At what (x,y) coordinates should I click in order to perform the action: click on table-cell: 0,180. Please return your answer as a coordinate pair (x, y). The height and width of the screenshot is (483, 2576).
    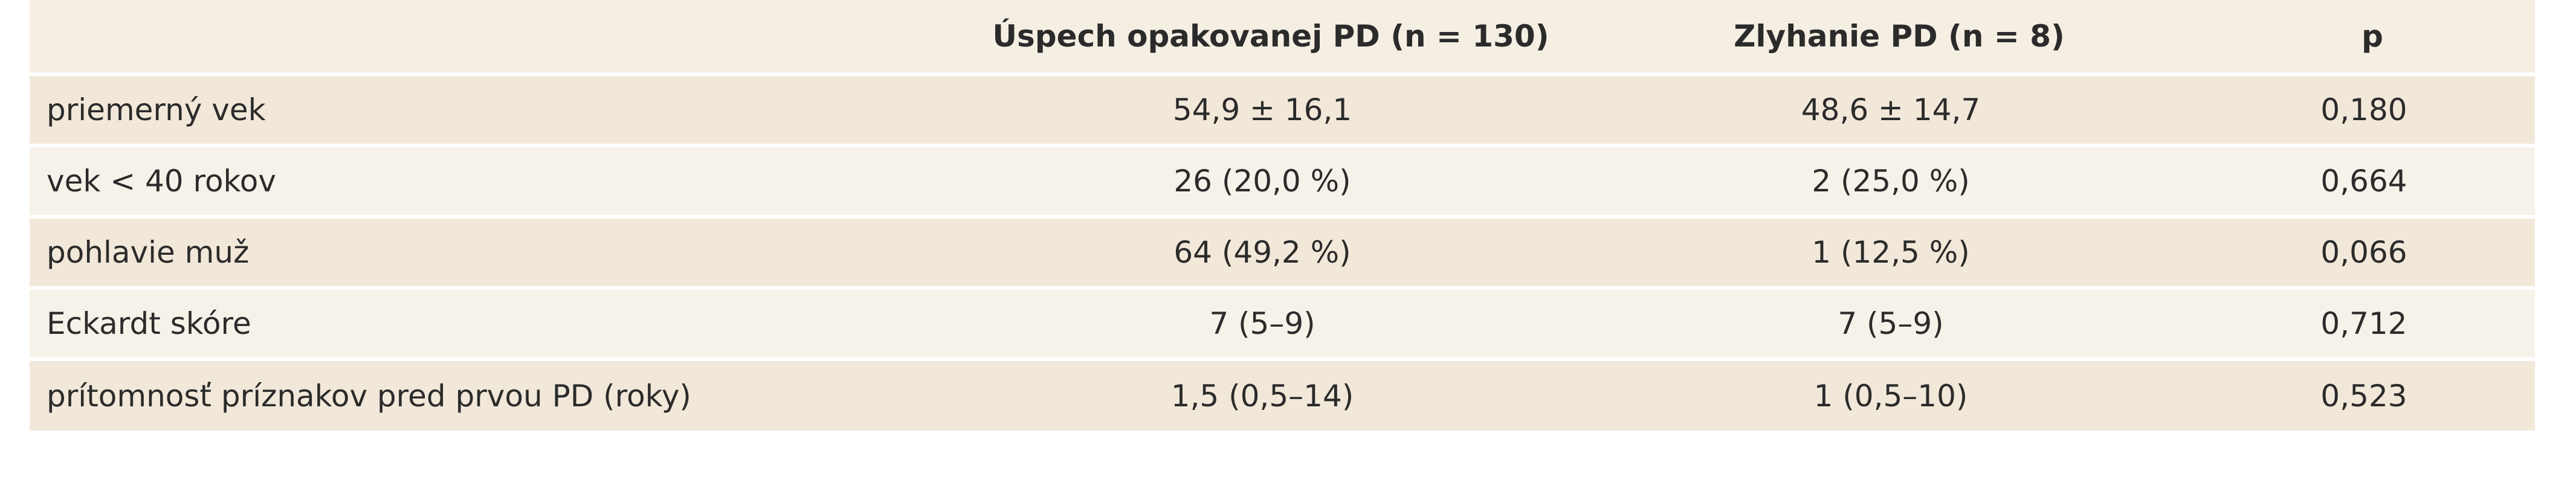
    Looking at the image, I should click on (2363, 109).